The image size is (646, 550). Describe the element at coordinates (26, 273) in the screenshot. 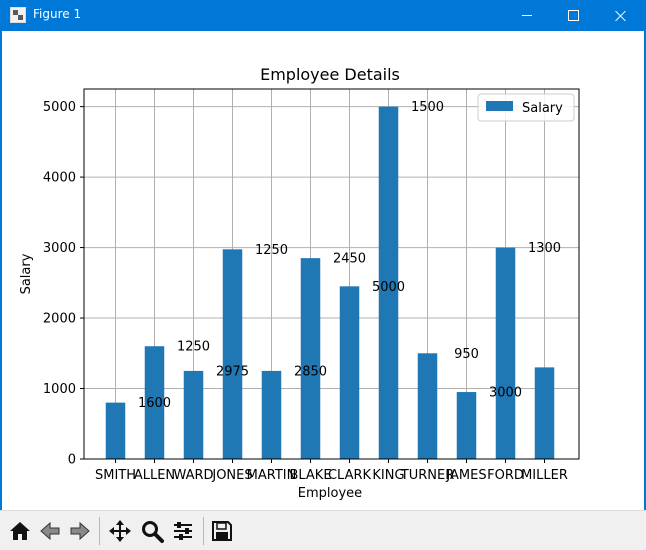

I see `y-axis-label: Salary` at that location.